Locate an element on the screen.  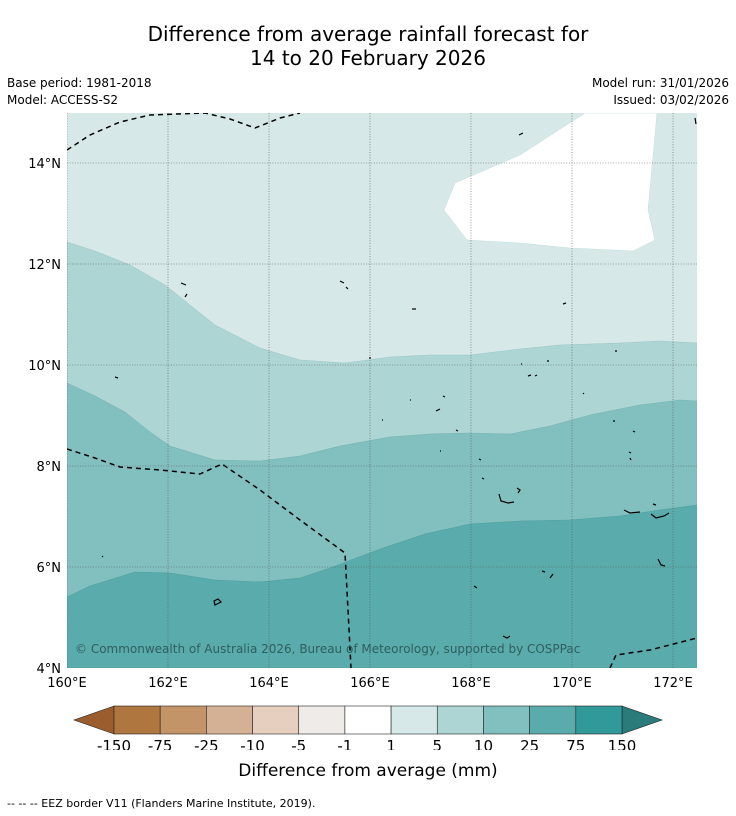
colorbar-tick-label: 1 is located at coordinates (391, 743).